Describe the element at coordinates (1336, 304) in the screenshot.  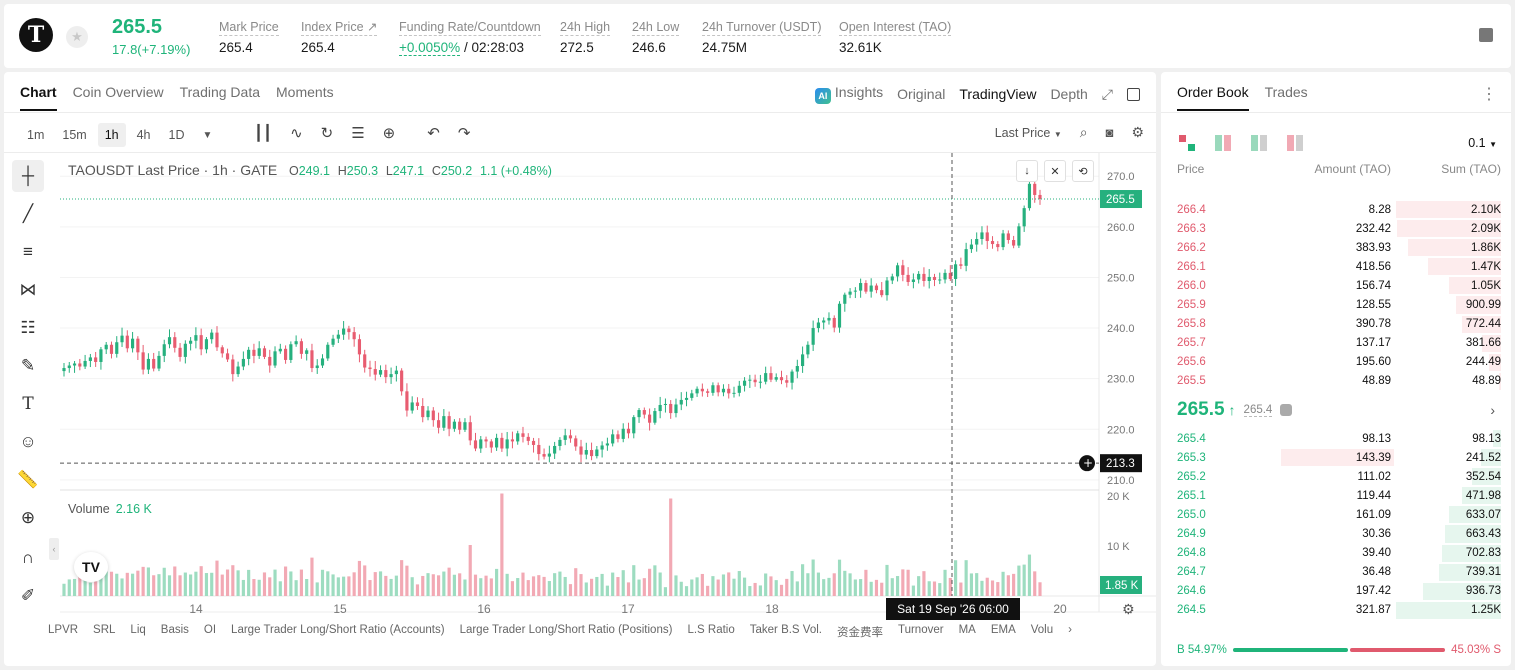
I see `ask-row: 265.9 128.55 900.99` at that location.